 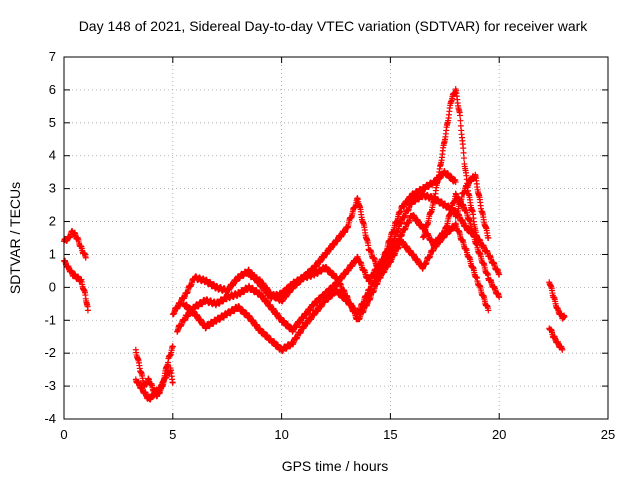 I want to click on series-trace-a, so click(x=75, y=244).